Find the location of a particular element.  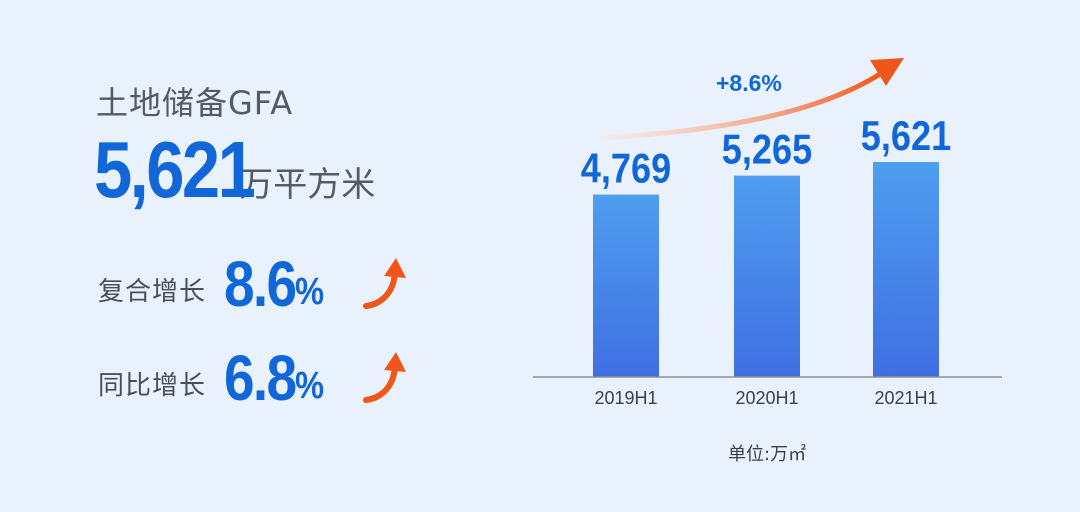

unit-note: 单位:万㎡ is located at coordinates (767, 454).